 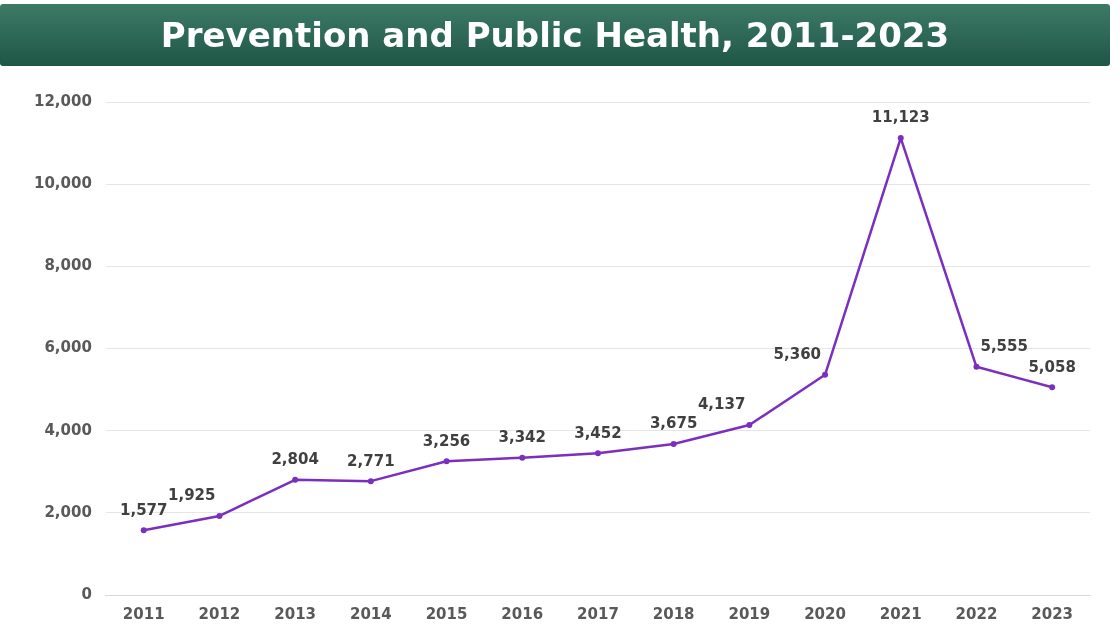 I want to click on y-tick-label: 2,000, so click(x=68, y=511).